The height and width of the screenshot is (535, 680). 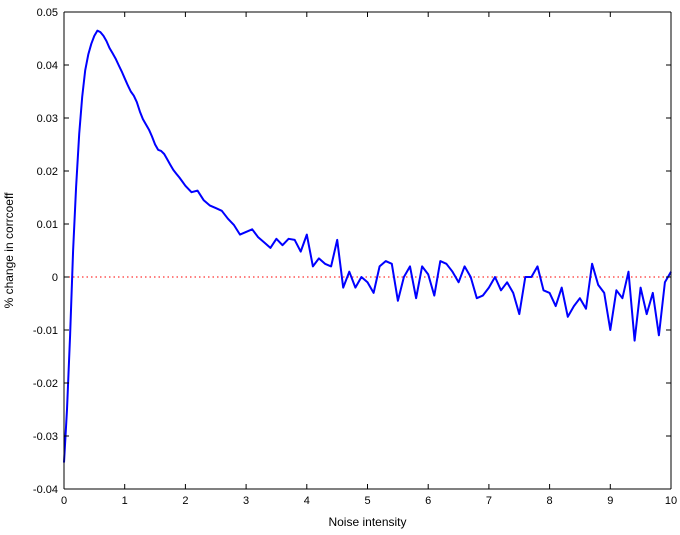 I want to click on y-tick-label: -0.01, so click(x=45, y=331).